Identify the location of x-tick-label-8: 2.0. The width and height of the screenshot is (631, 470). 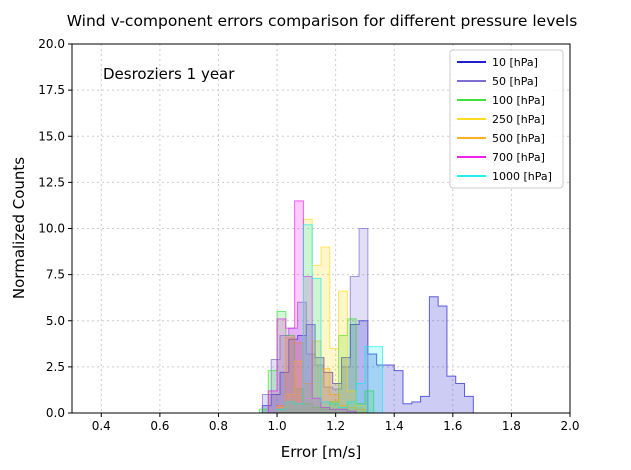
(569, 426).